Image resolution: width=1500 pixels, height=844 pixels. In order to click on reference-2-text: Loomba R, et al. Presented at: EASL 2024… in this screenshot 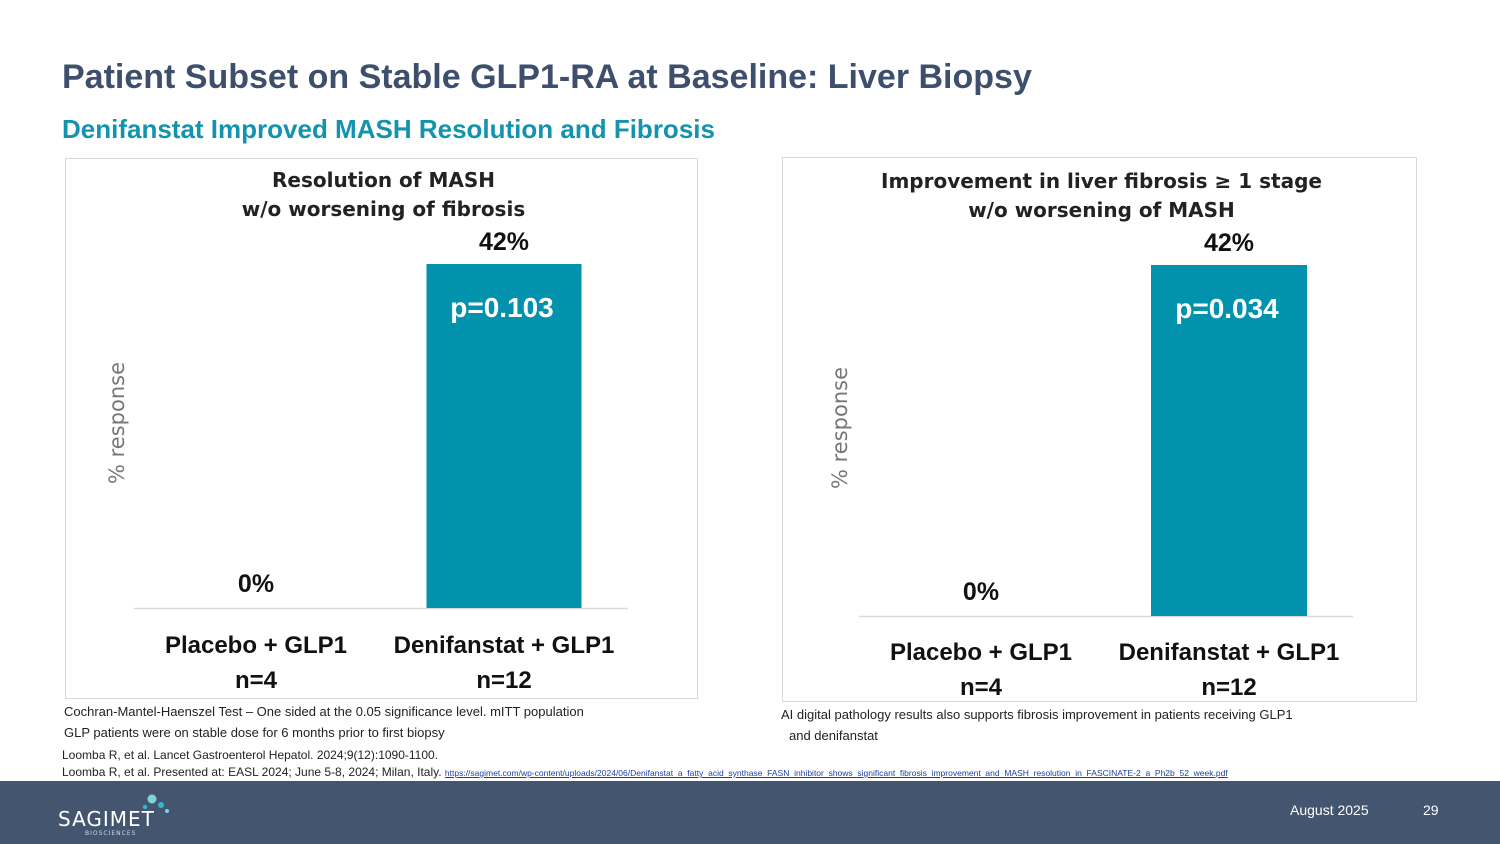, I will do `click(252, 772)`.